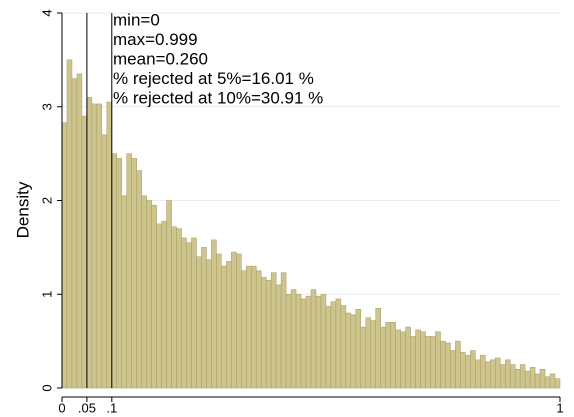 Image resolution: width=574 pixels, height=417 pixels. Describe the element at coordinates (559, 407) in the screenshot. I see `x-tick-label: 1` at that location.